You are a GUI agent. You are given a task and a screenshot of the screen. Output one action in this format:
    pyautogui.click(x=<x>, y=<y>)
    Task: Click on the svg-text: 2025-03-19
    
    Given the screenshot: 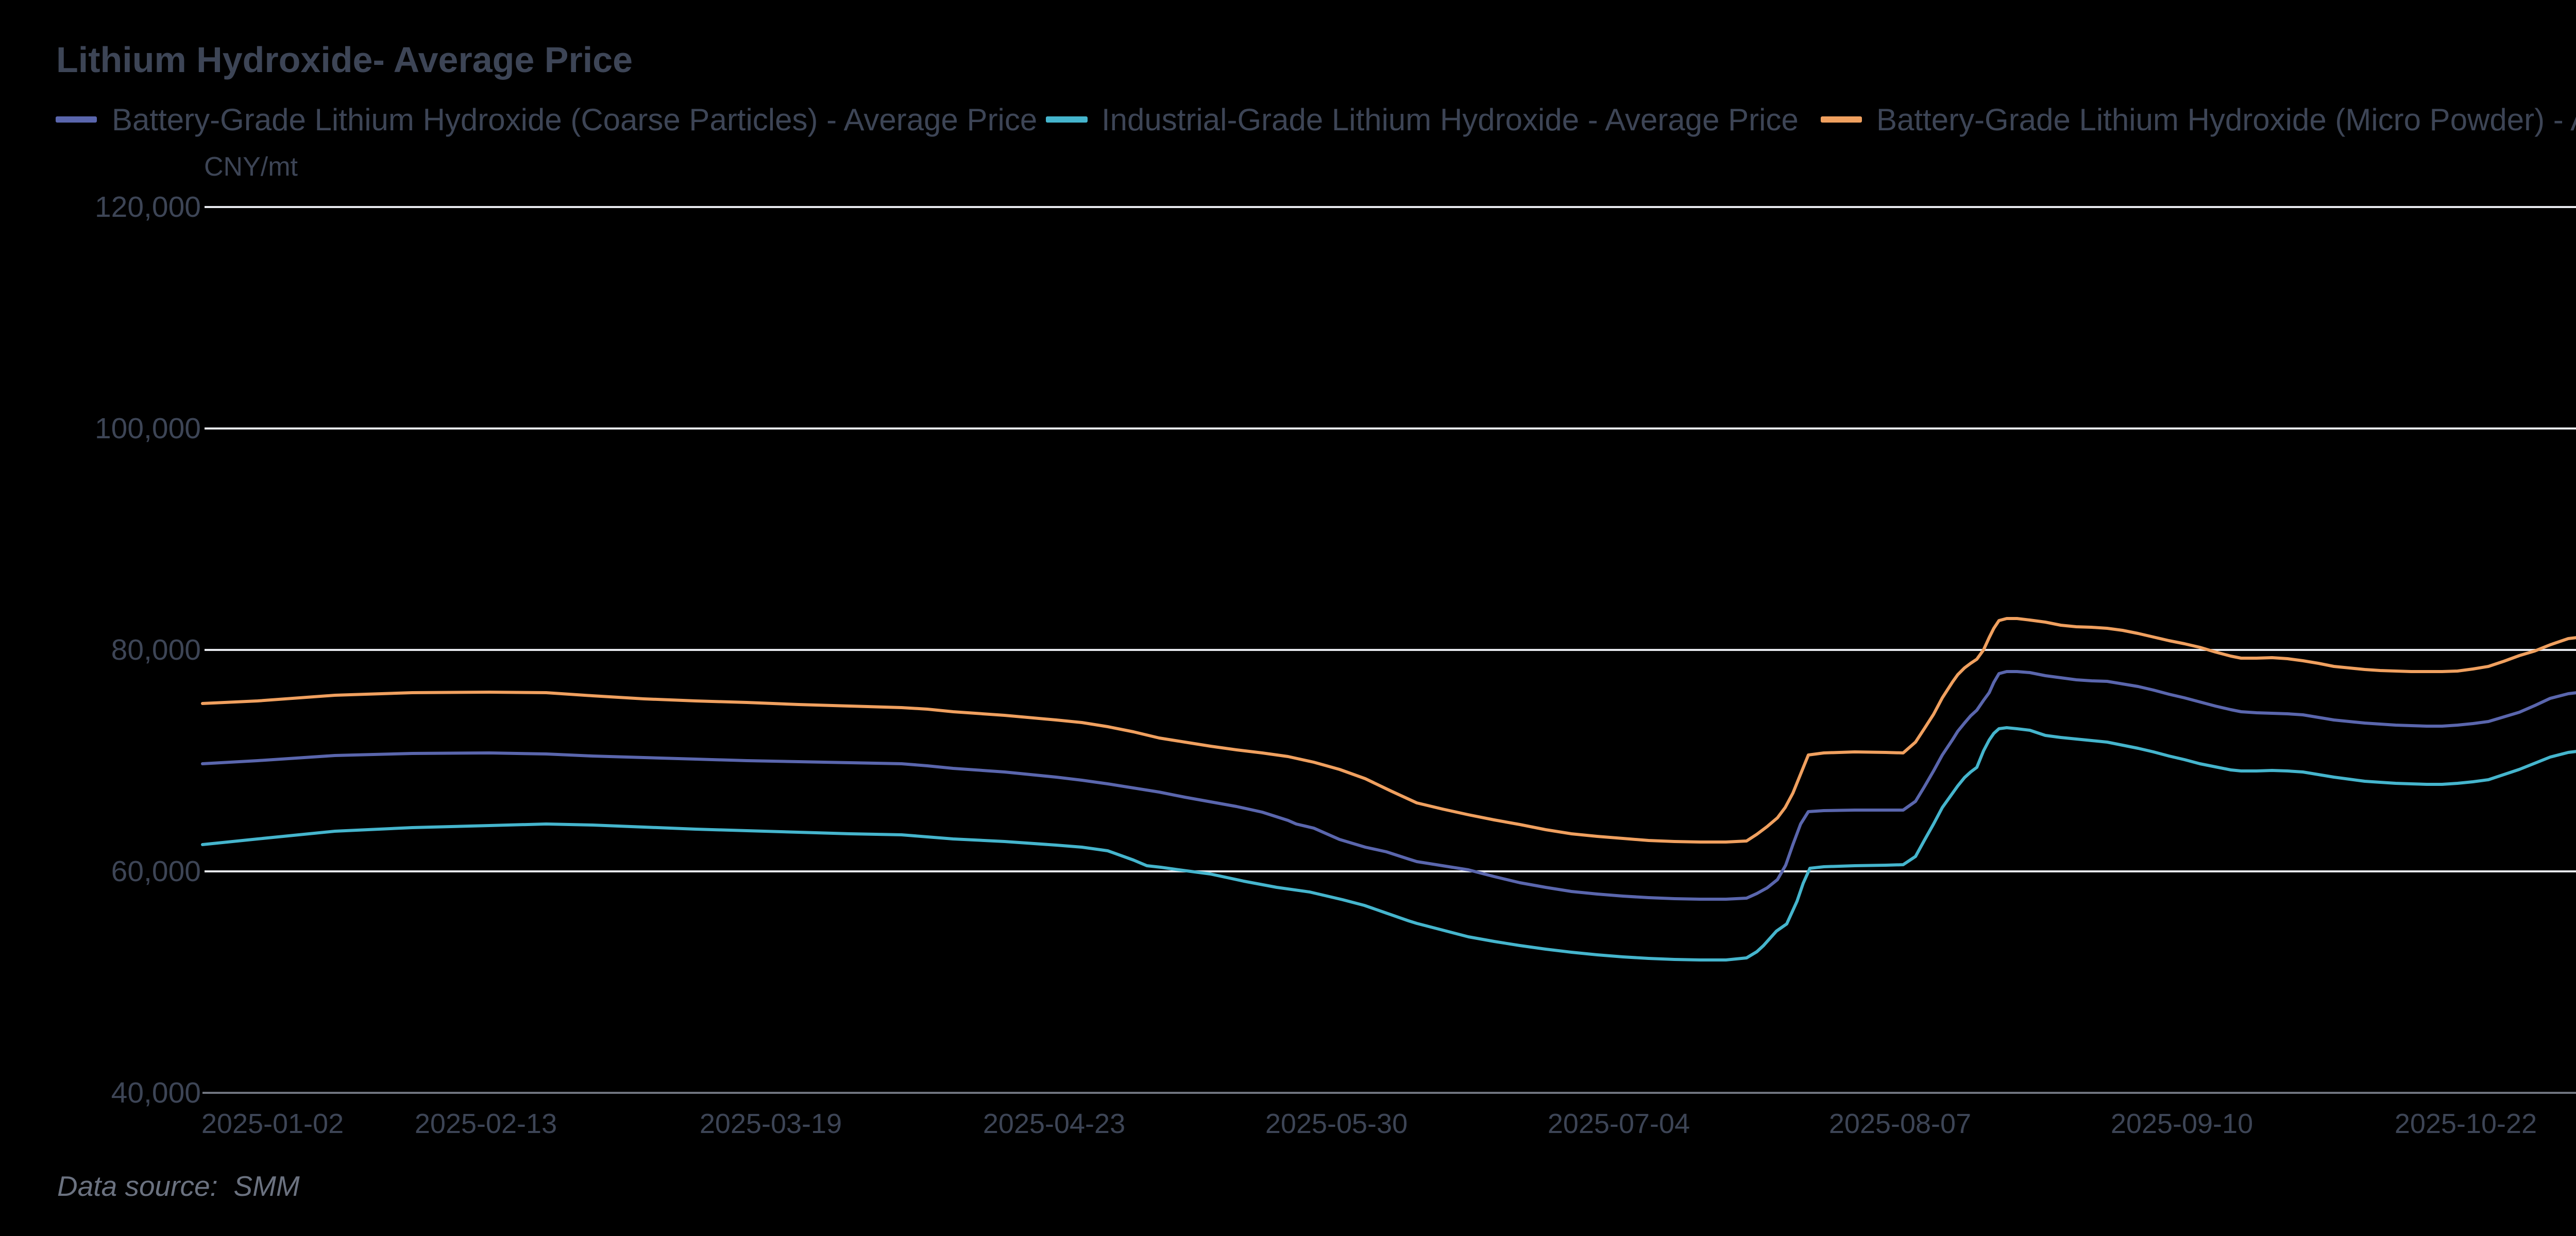 What is the action you would take?
    pyautogui.click(x=771, y=1123)
    